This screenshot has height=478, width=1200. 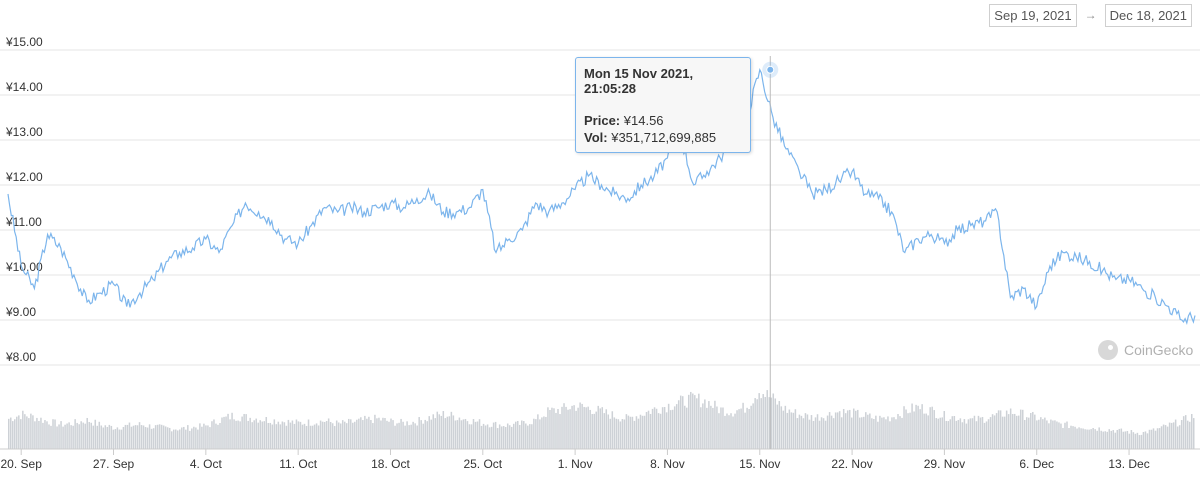 What do you see at coordinates (851, 464) in the screenshot?
I see `x-tick-label: 22. Nov` at bounding box center [851, 464].